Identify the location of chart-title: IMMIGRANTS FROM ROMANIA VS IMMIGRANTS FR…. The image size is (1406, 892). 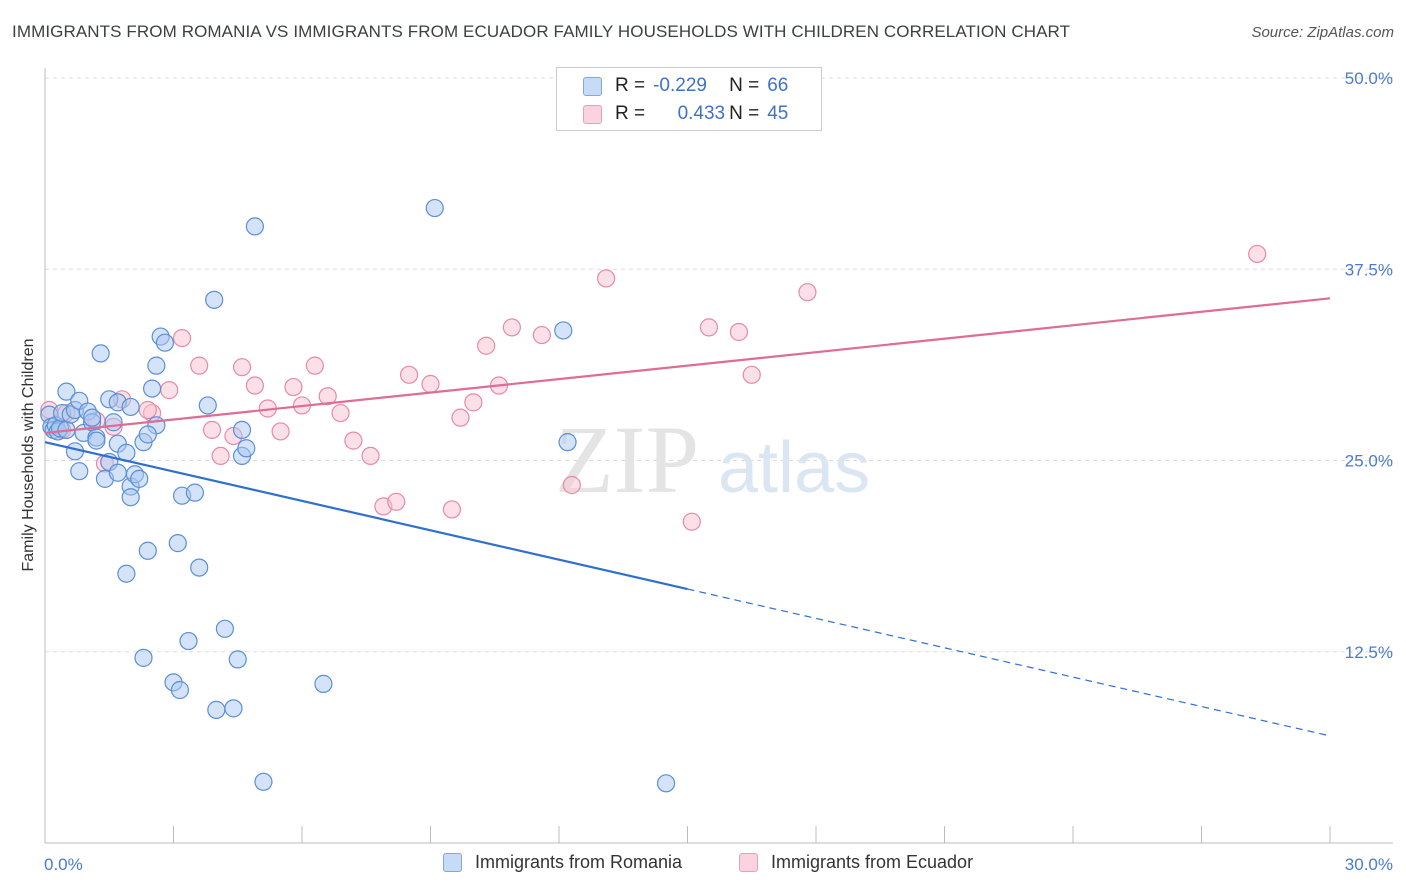
(541, 31).